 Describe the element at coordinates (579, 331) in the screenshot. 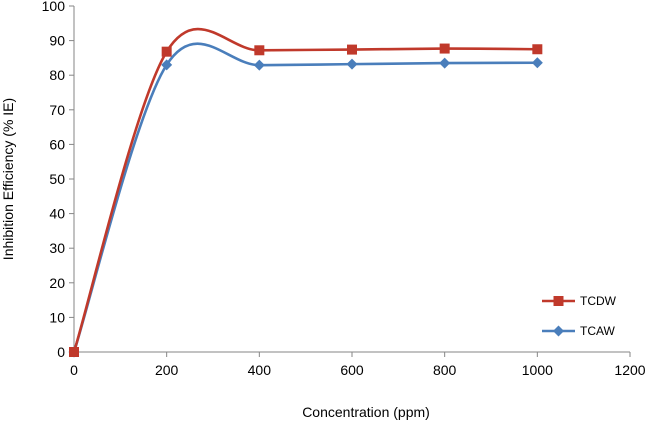

I see `legend-item-tcaw: TCAW` at that location.